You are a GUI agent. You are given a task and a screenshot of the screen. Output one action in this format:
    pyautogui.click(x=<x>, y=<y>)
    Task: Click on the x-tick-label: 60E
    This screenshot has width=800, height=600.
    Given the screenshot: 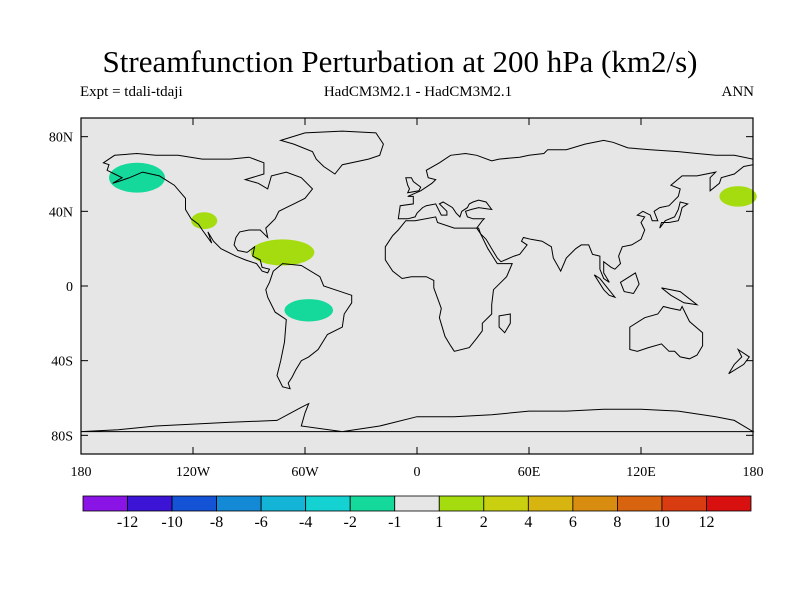 What is the action you would take?
    pyautogui.click(x=529, y=472)
    